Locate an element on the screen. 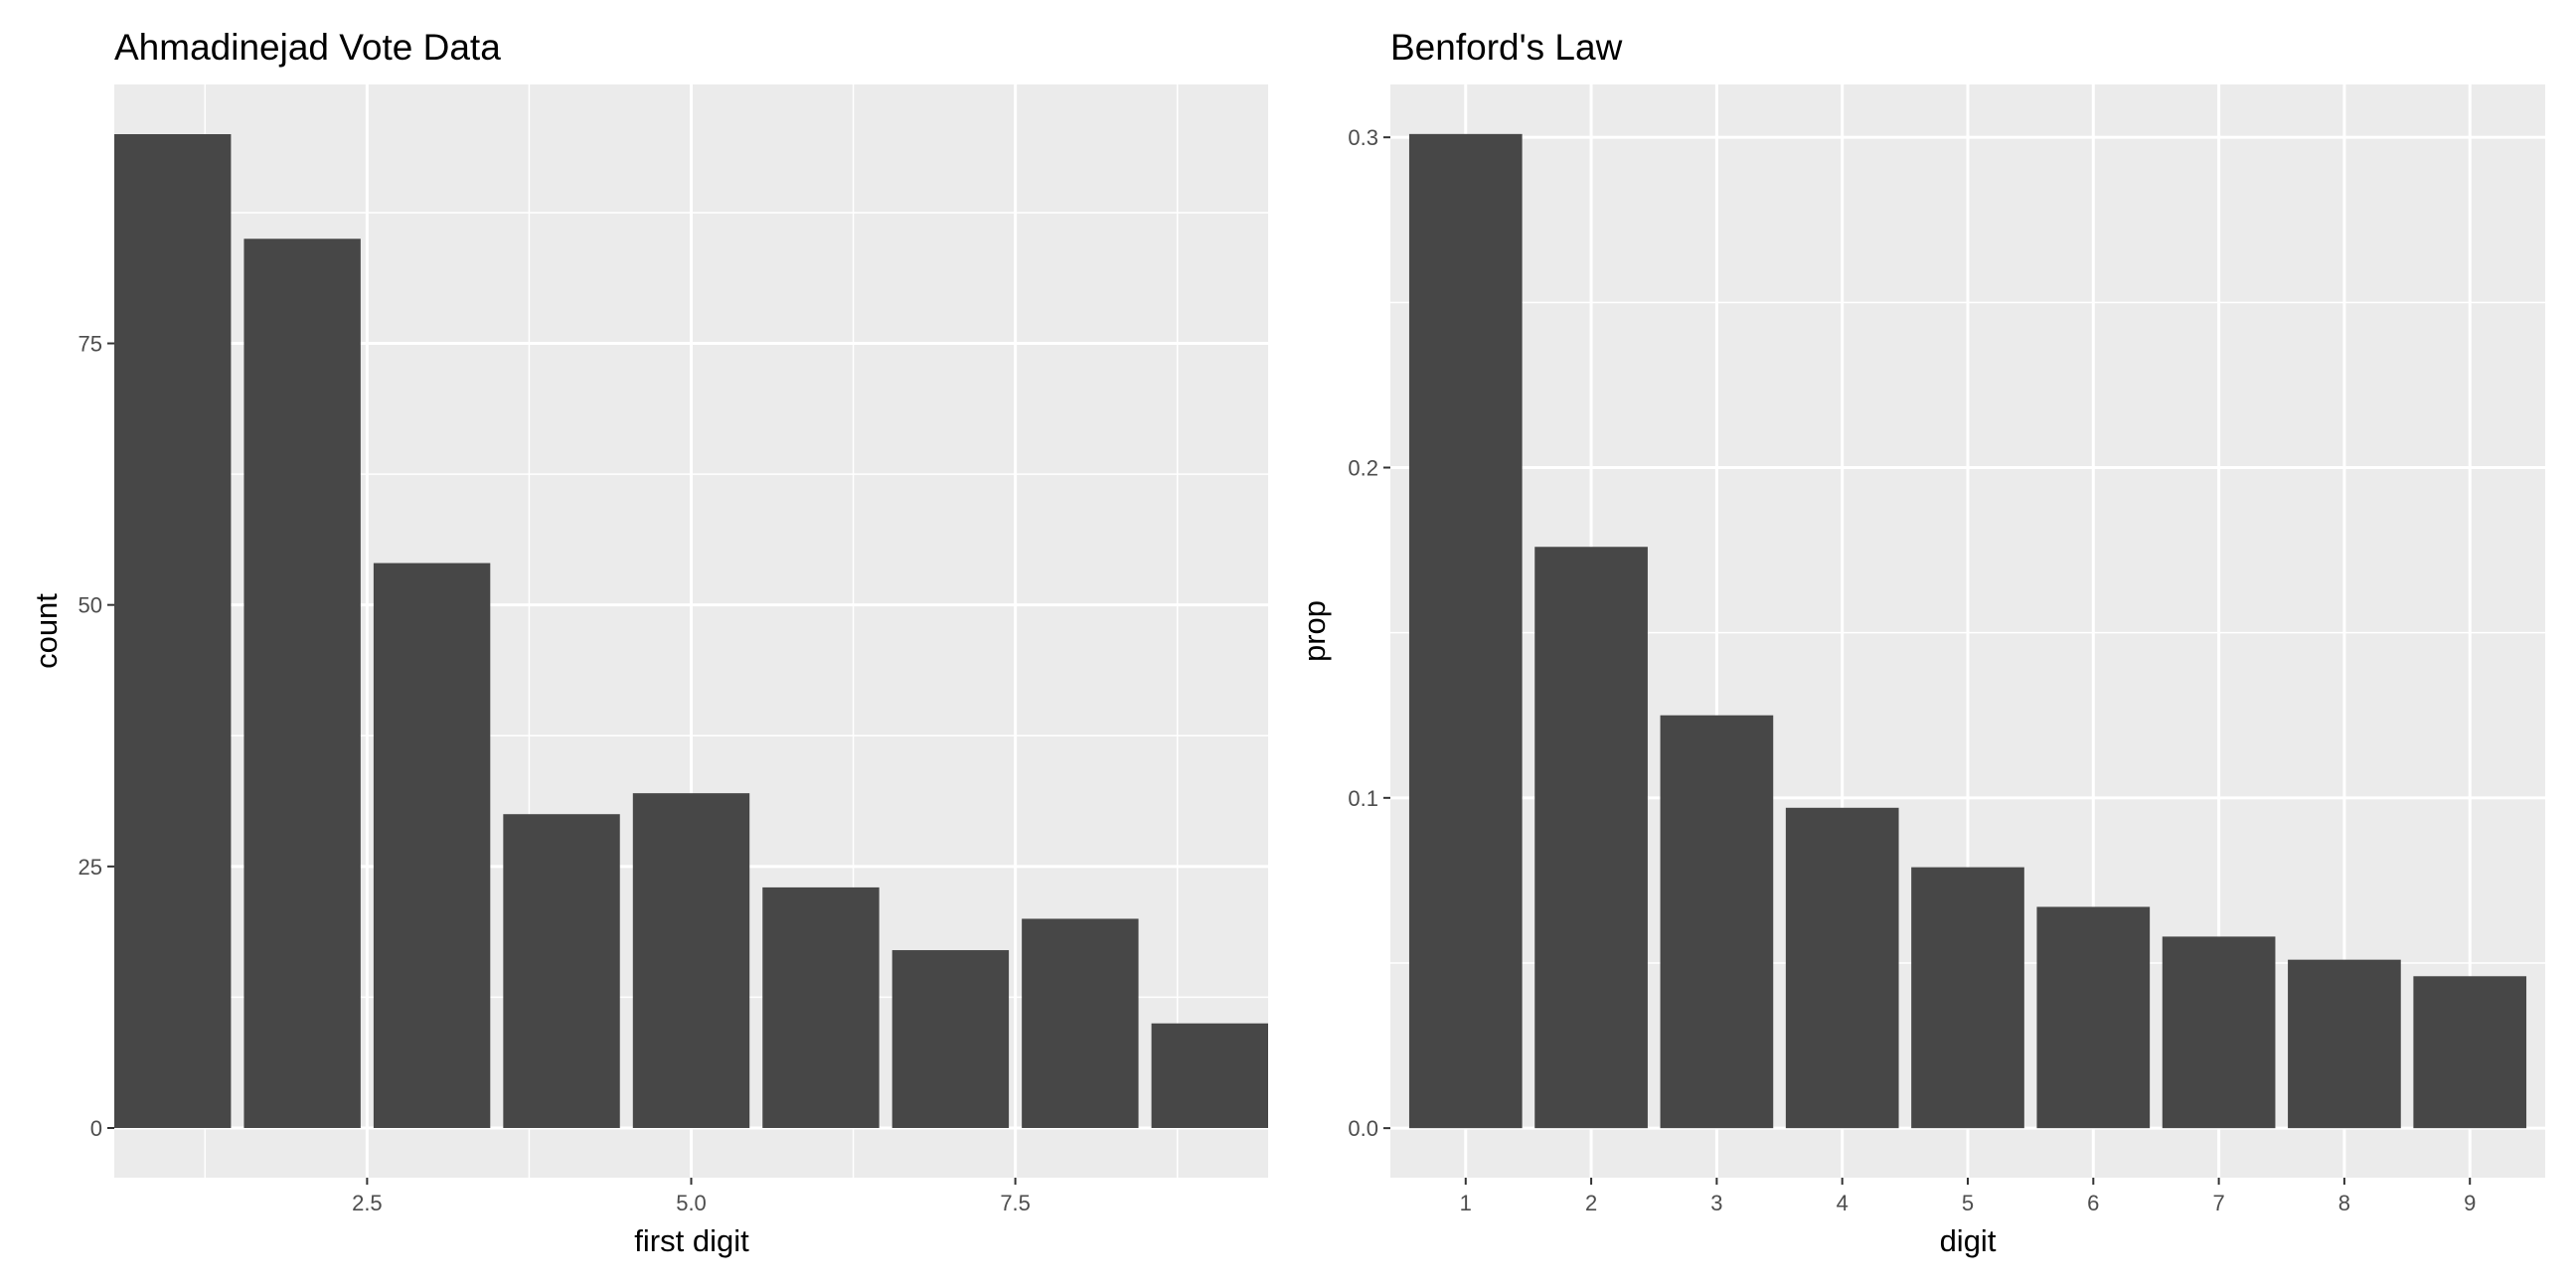  y-axis-title: count is located at coordinates (46, 631).